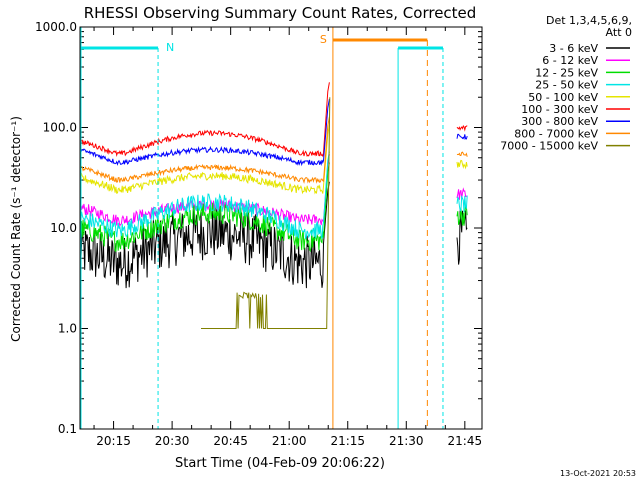 Image resolution: width=640 pixels, height=480 pixels. I want to click on series-12-25-kev-line, so click(204, 207).